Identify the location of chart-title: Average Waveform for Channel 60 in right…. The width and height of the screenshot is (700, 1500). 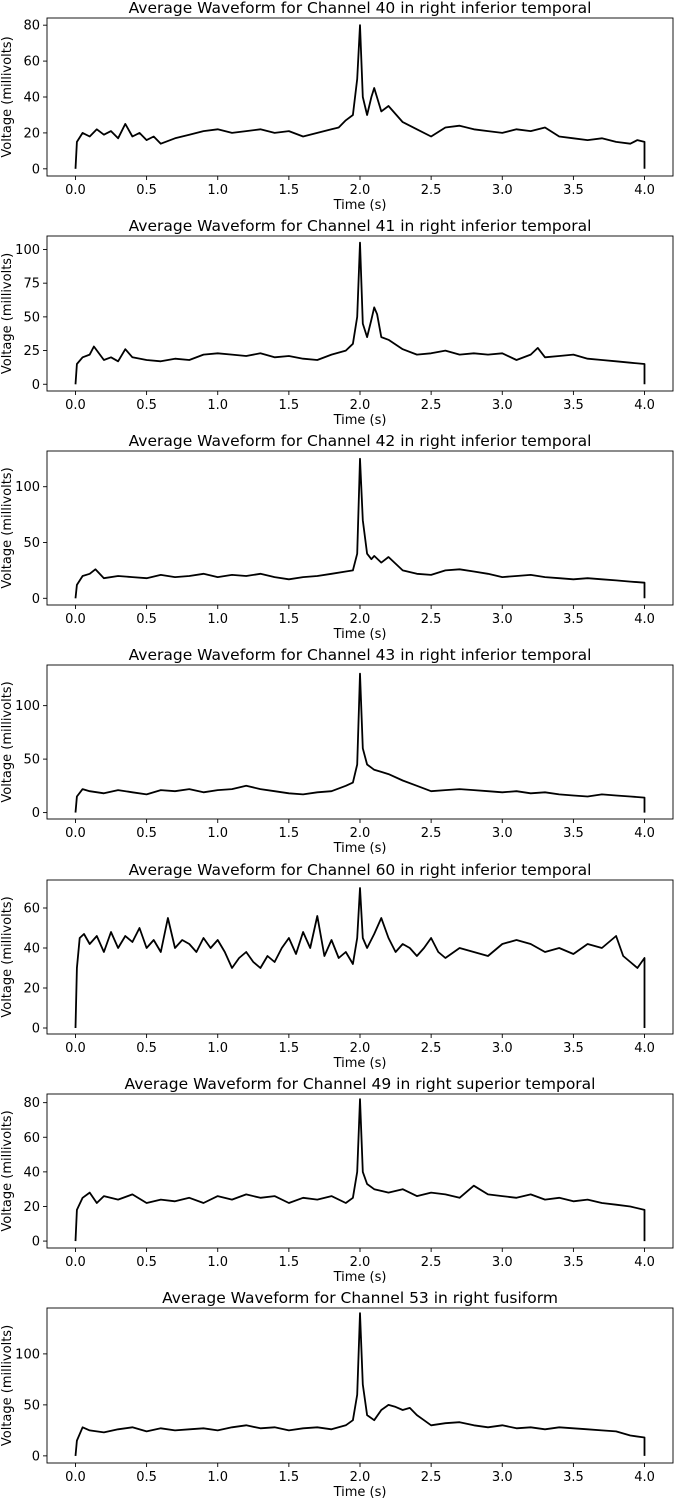
(360, 870).